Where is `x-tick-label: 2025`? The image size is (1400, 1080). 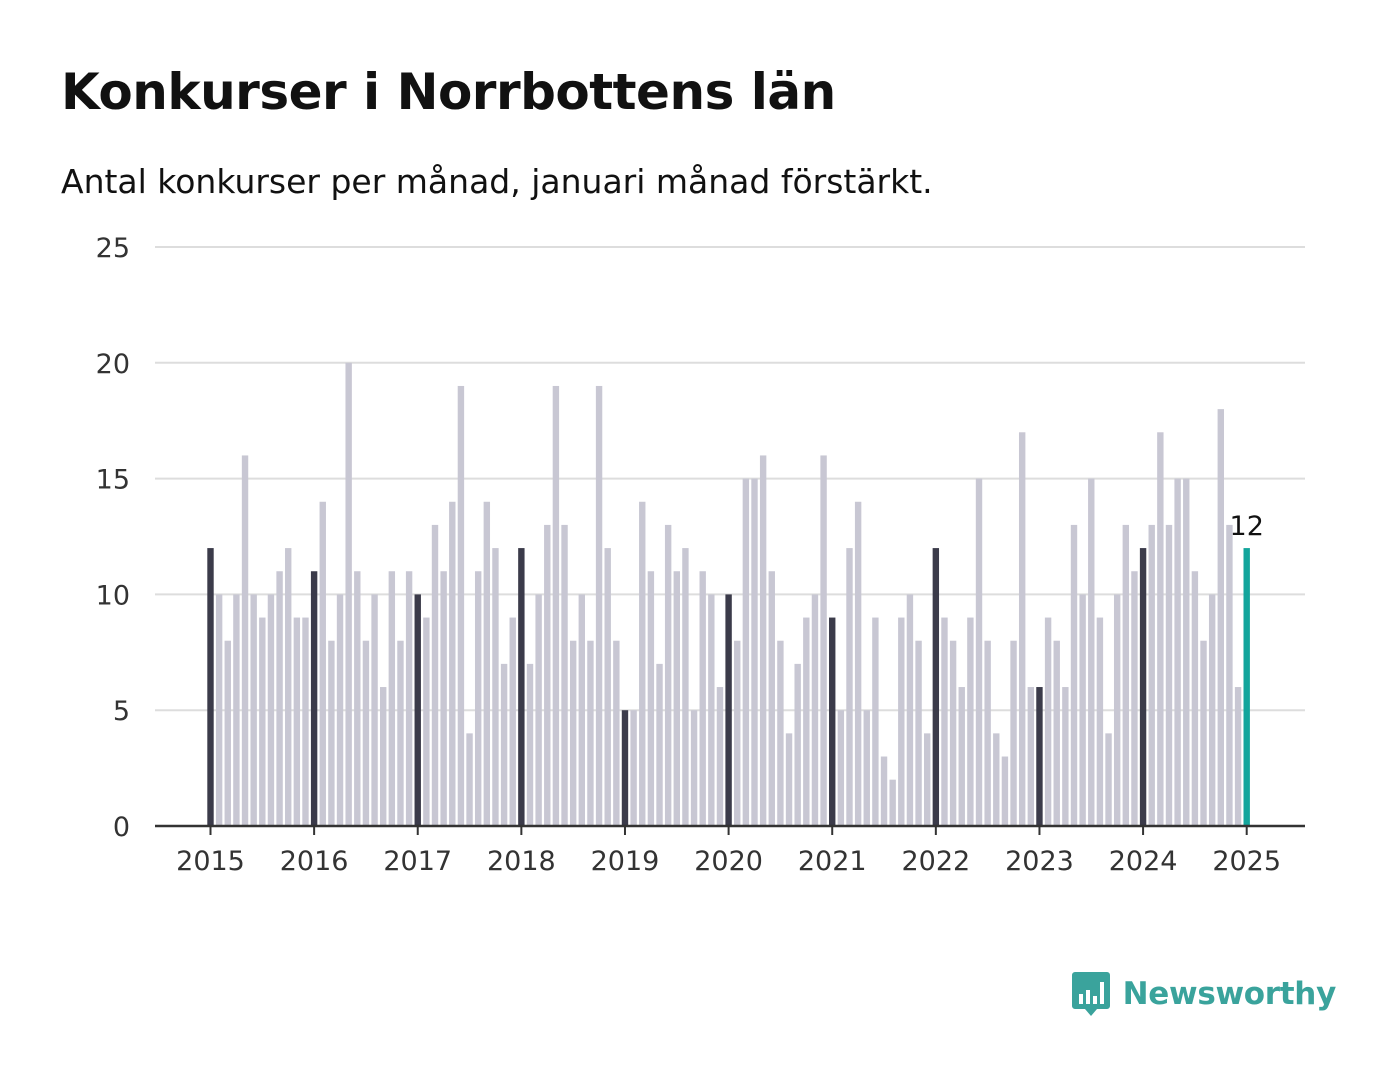
x-tick-label: 2025 is located at coordinates (1246, 861).